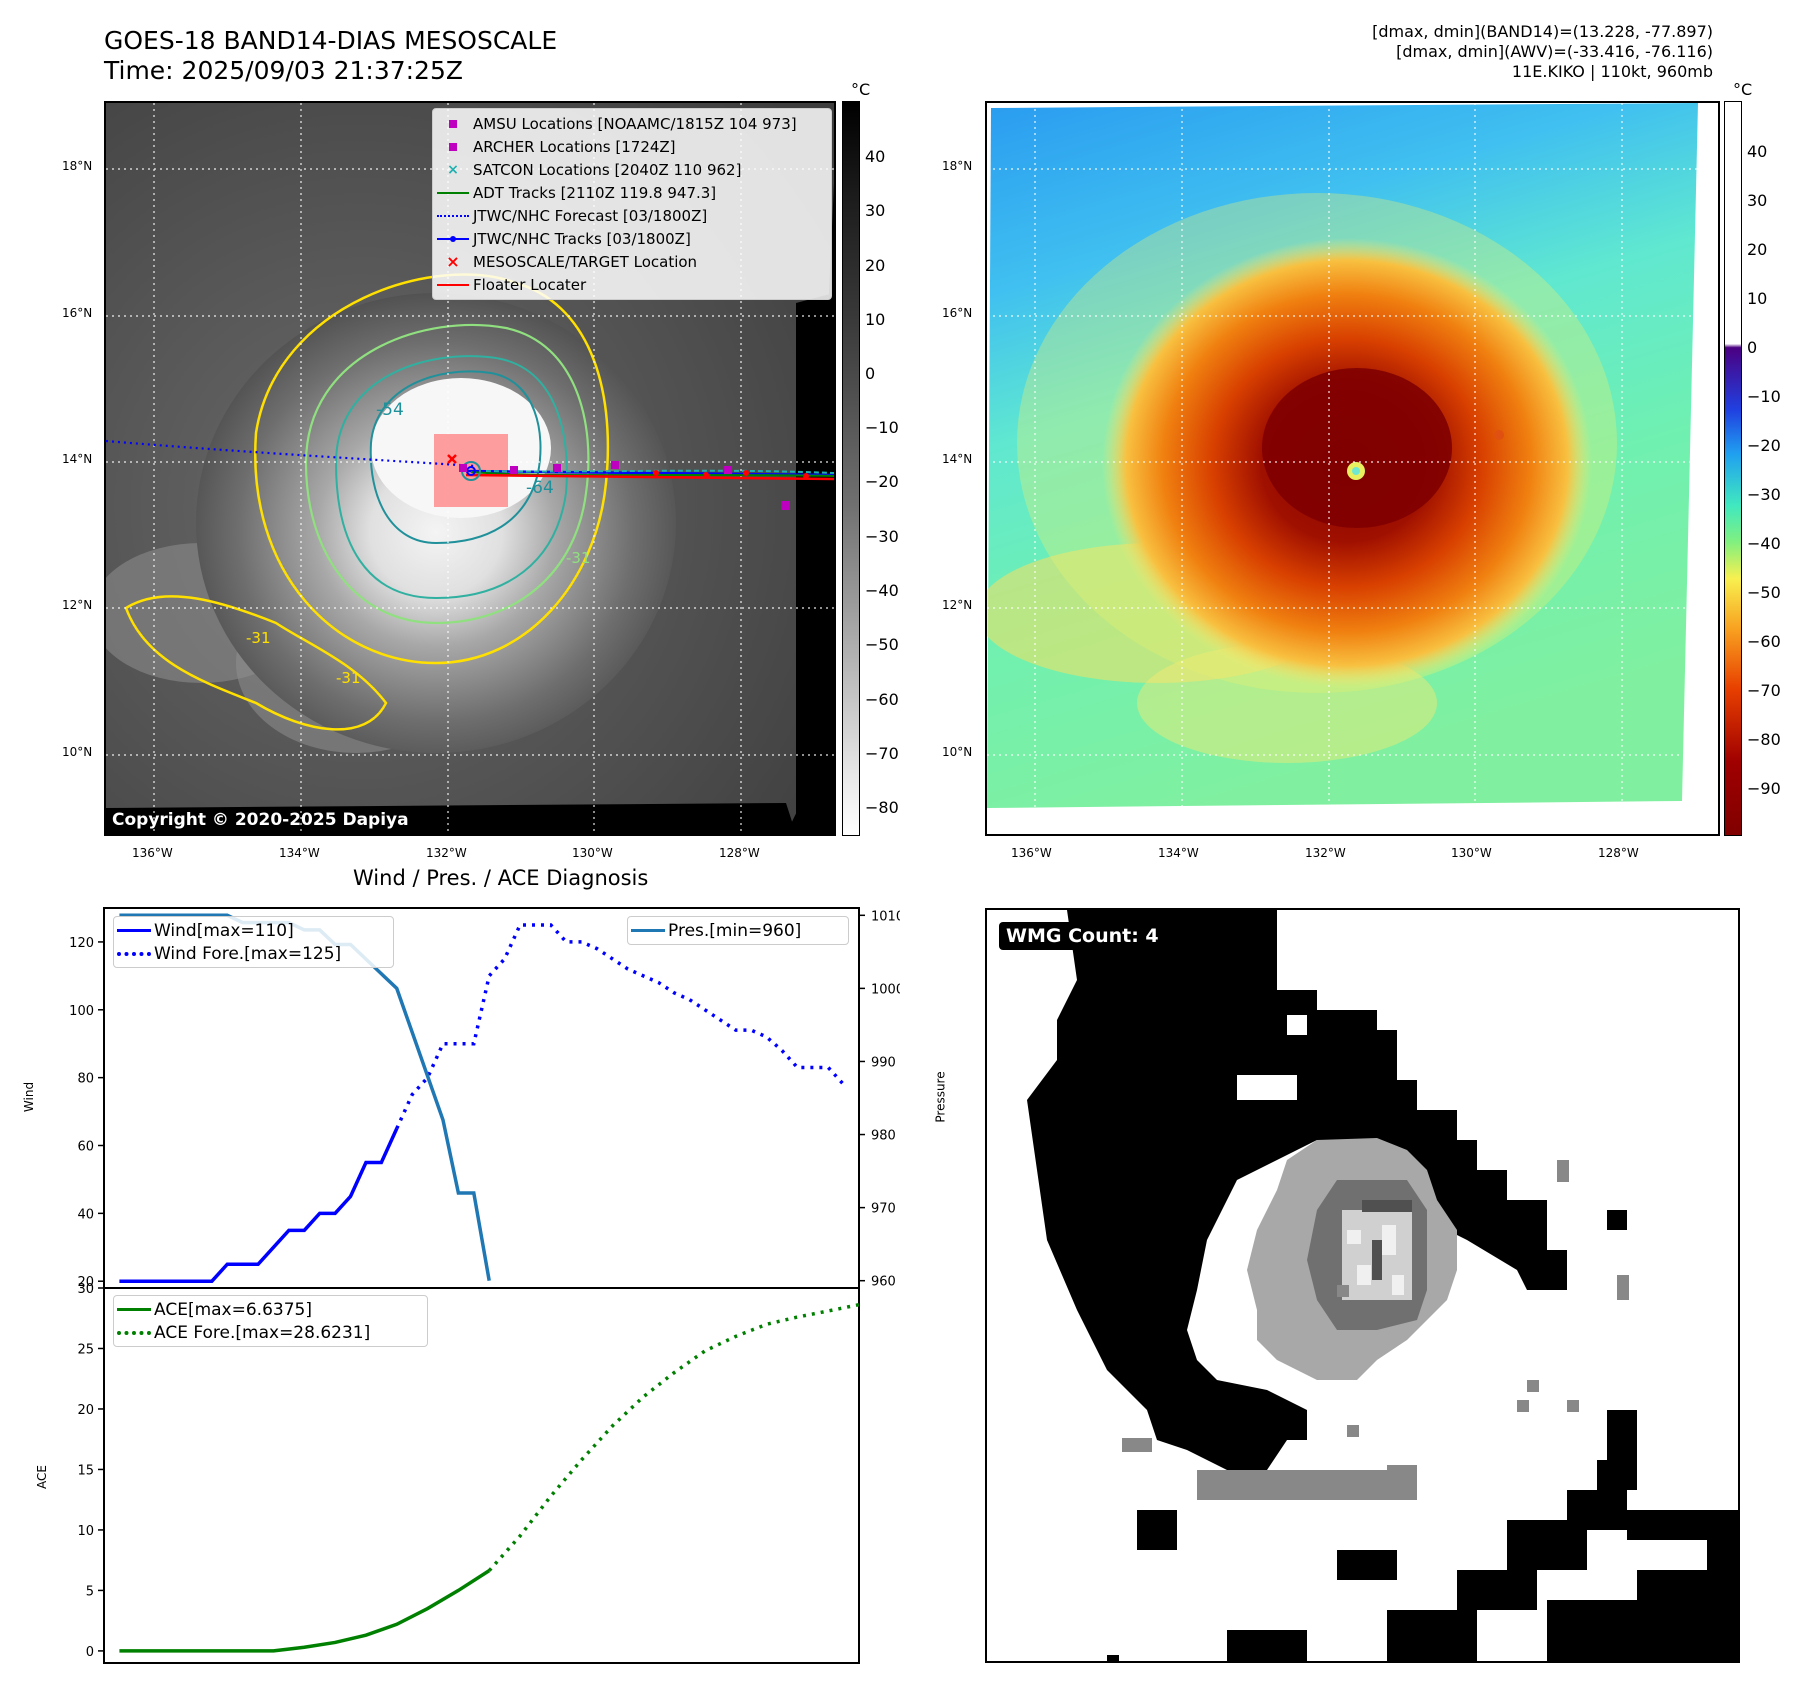 This screenshot has height=1690, width=1797. Describe the element at coordinates (29, 1097) in the screenshot. I see `wind-axis-label: Wind` at that location.